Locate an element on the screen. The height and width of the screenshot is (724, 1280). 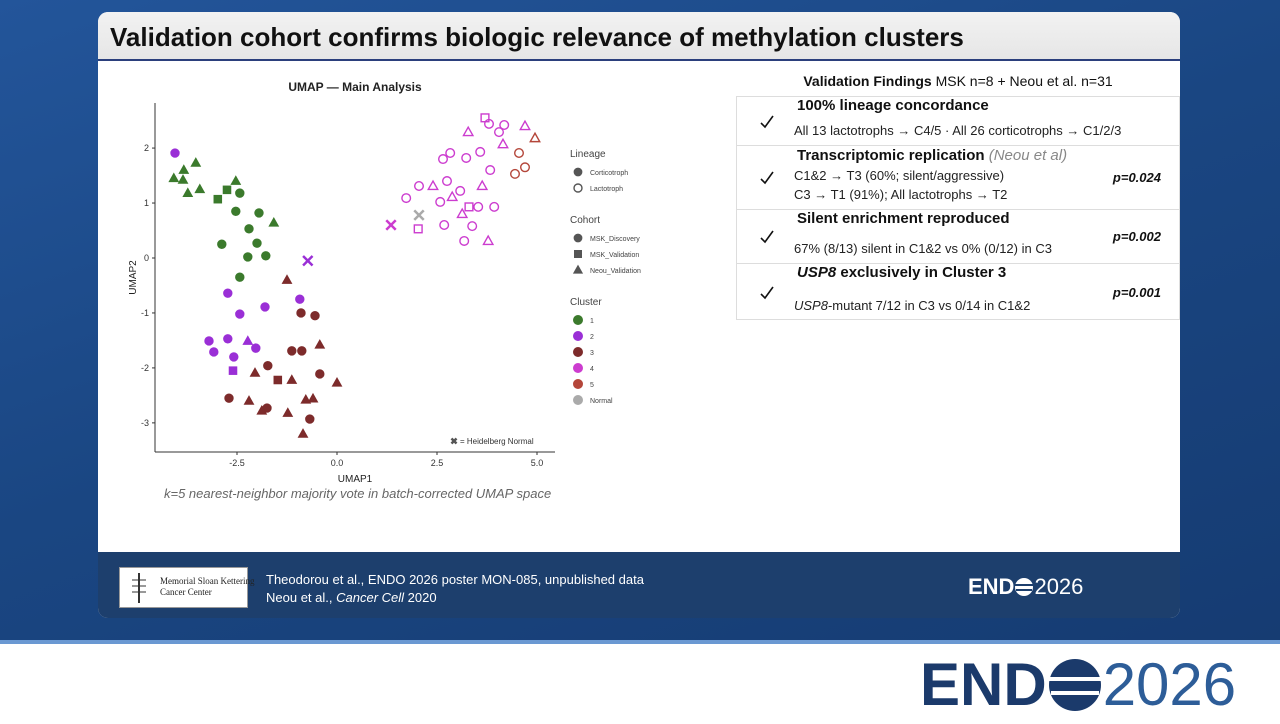
msk-emblem is located at coordinates (139, 588).